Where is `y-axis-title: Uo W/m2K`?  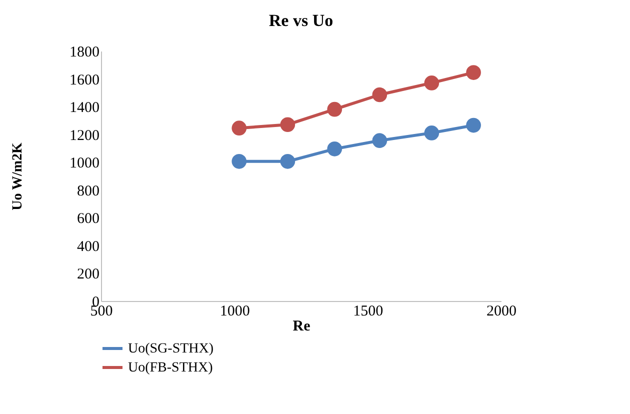
y-axis-title: Uo W/m2K is located at coordinates (18, 176).